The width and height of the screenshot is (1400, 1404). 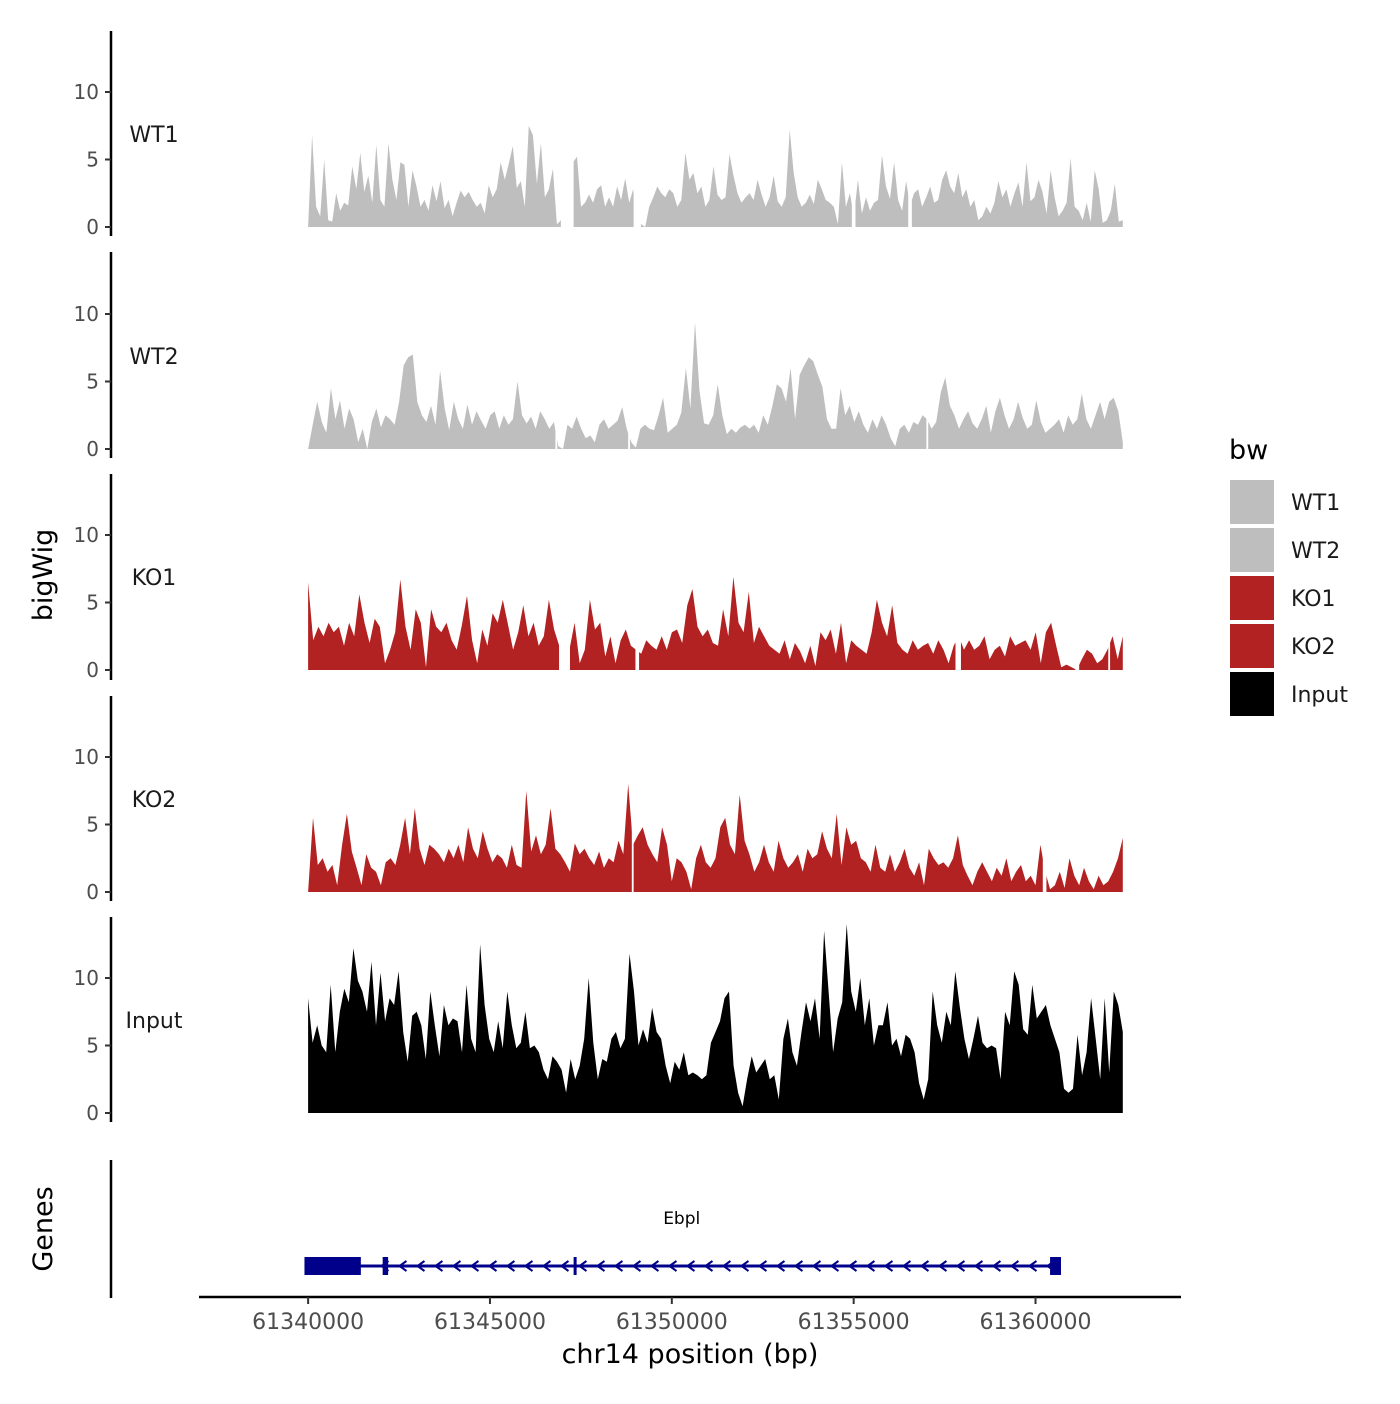 What do you see at coordinates (715, 623) in the screenshot?
I see `track-area-ko1` at bounding box center [715, 623].